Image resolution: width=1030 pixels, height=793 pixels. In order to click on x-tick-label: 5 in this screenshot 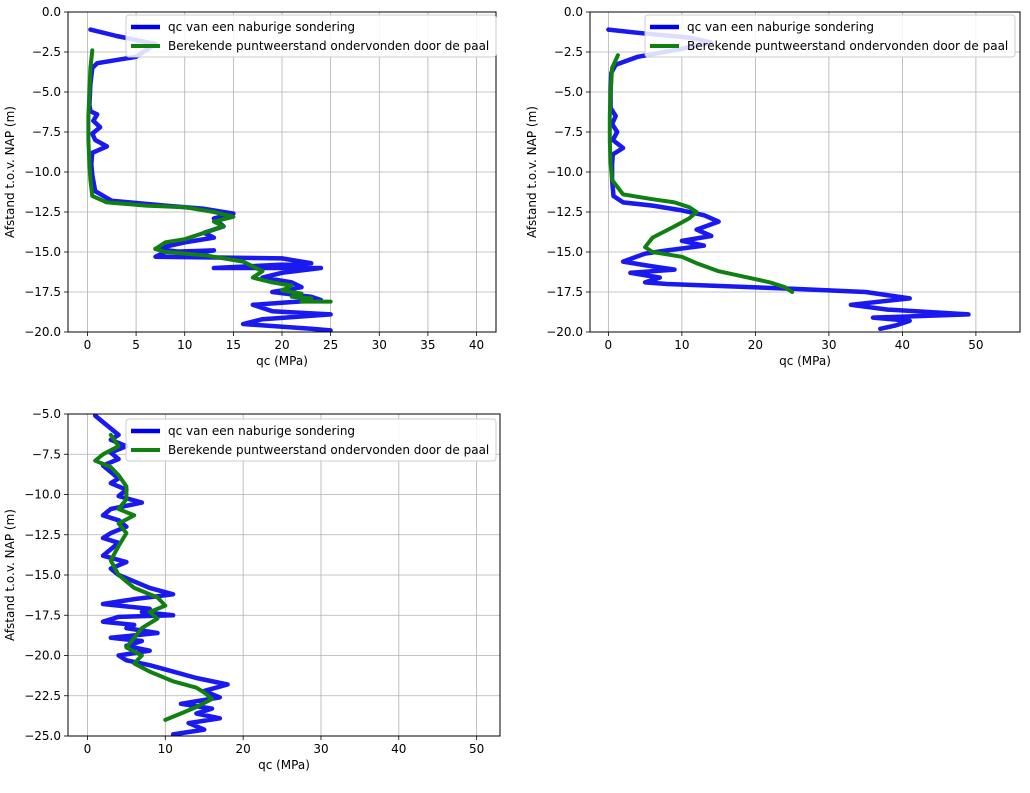, I will do `click(136, 345)`.